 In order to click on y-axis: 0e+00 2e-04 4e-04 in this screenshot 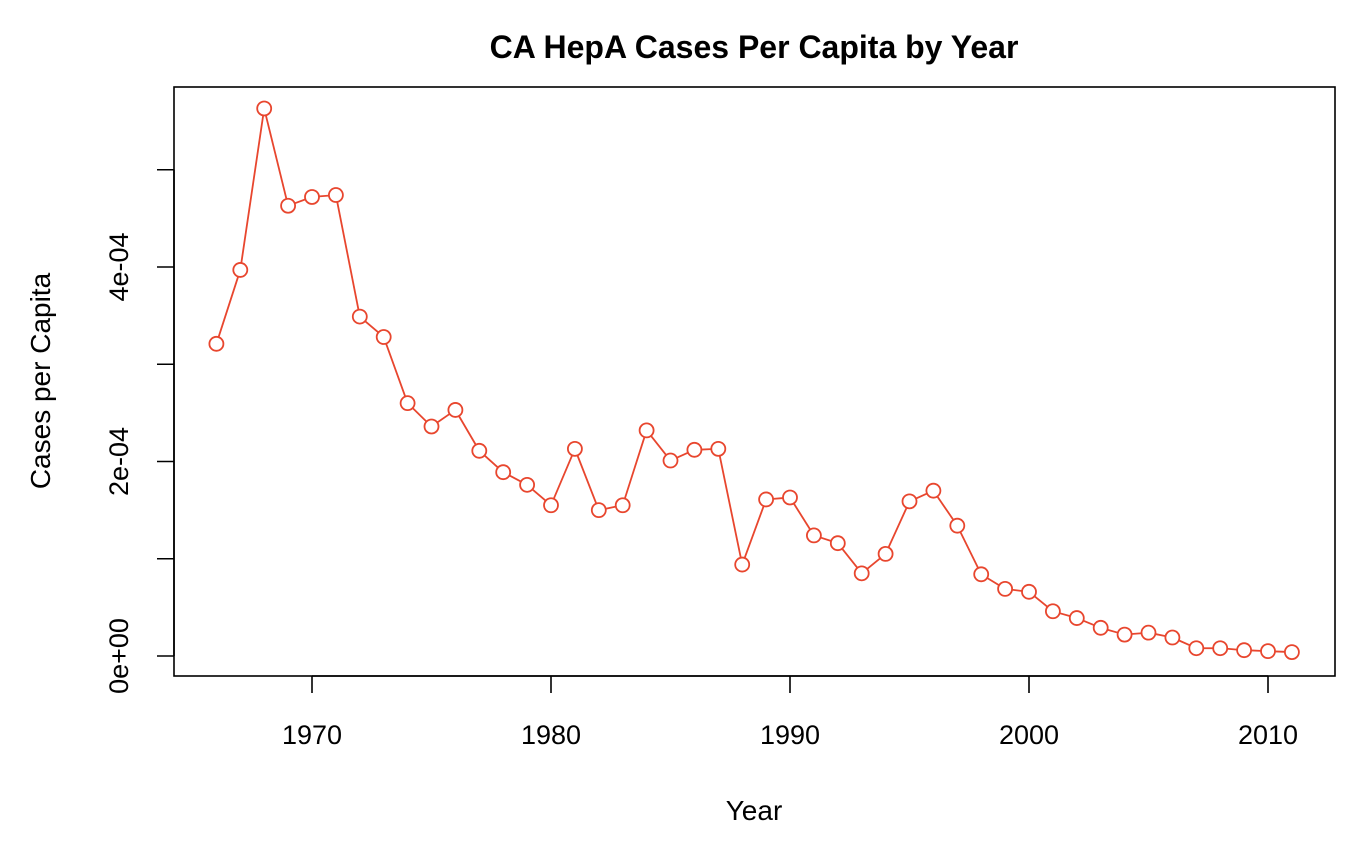, I will do `click(139, 431)`.